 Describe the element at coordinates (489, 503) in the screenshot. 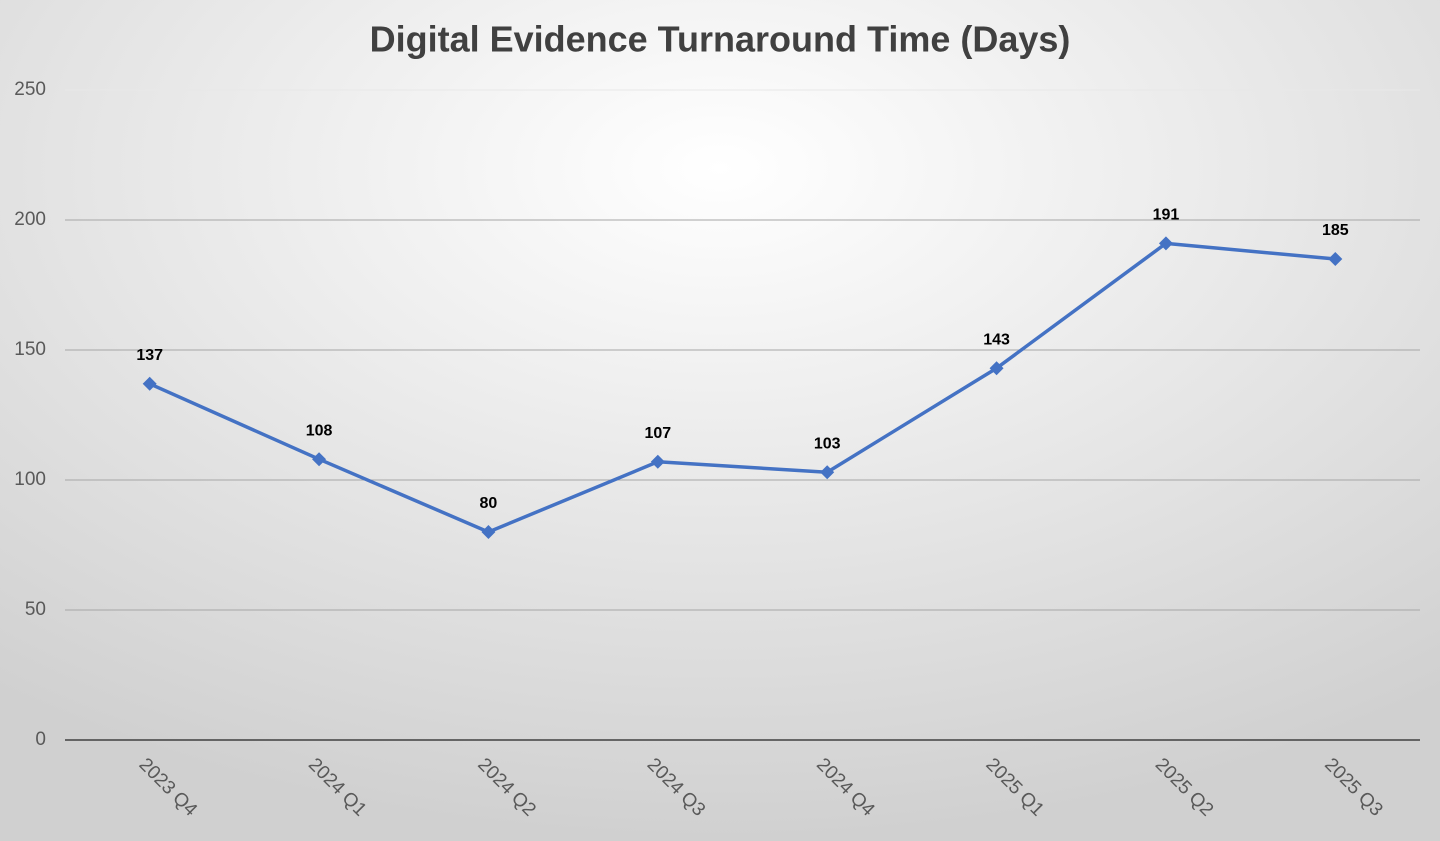

I see `data-label: 80` at that location.